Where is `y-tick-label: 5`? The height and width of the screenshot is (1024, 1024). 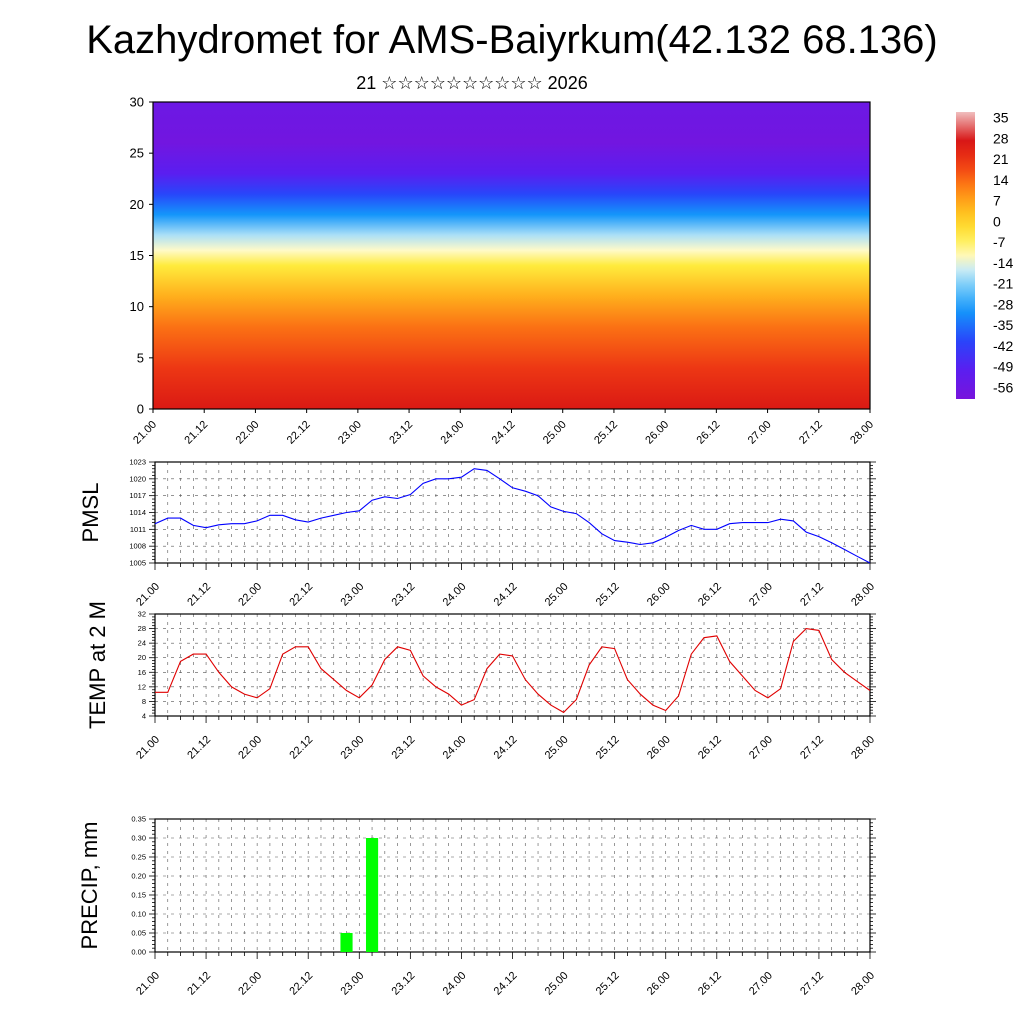 y-tick-label: 5 is located at coordinates (140, 357).